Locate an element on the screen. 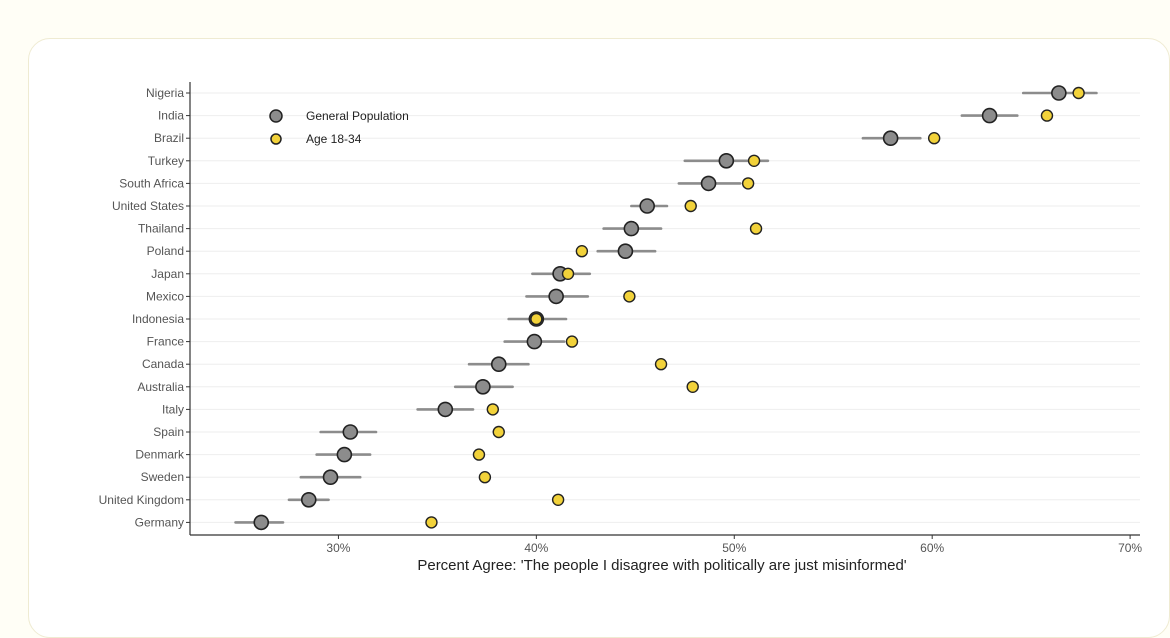 Image resolution: width=1170 pixels, height=638 pixels. y-tick-label-south-africa: South Africa is located at coordinates (151, 183).